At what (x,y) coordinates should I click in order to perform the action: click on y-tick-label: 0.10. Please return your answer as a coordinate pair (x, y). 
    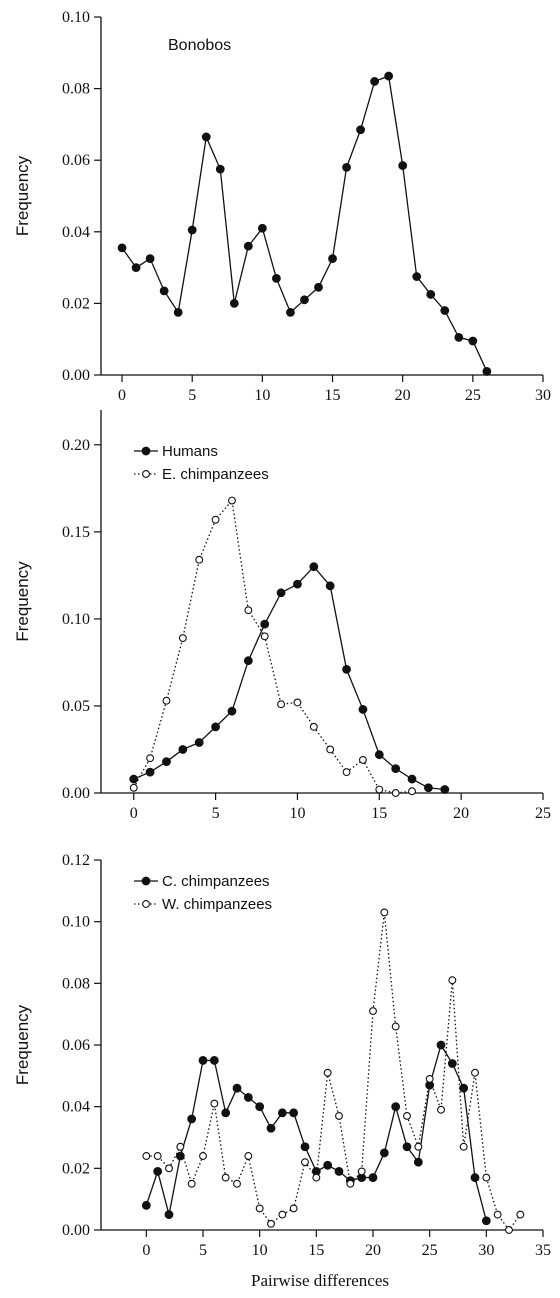
    Looking at the image, I should click on (76, 17).